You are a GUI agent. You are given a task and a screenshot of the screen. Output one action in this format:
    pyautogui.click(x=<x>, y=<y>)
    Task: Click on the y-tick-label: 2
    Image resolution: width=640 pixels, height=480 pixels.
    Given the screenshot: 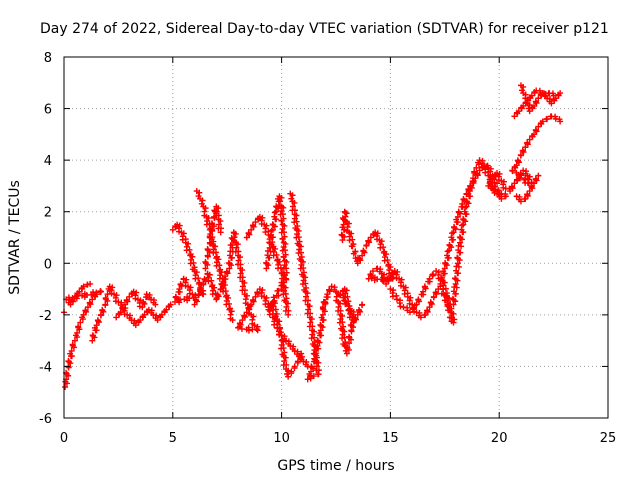 What is the action you would take?
    pyautogui.click(x=48, y=213)
    